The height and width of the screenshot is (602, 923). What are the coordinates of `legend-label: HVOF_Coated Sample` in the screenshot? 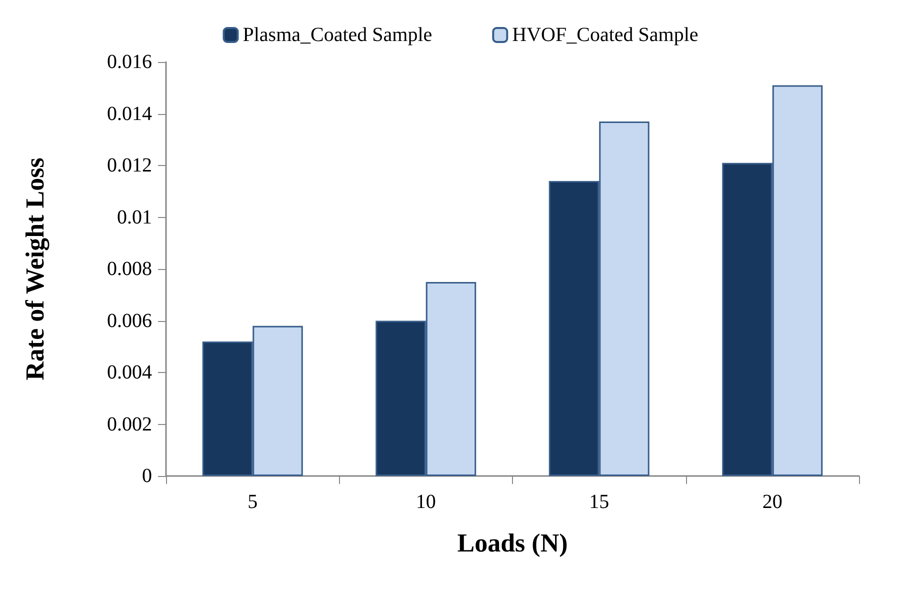 It's located at (605, 35).